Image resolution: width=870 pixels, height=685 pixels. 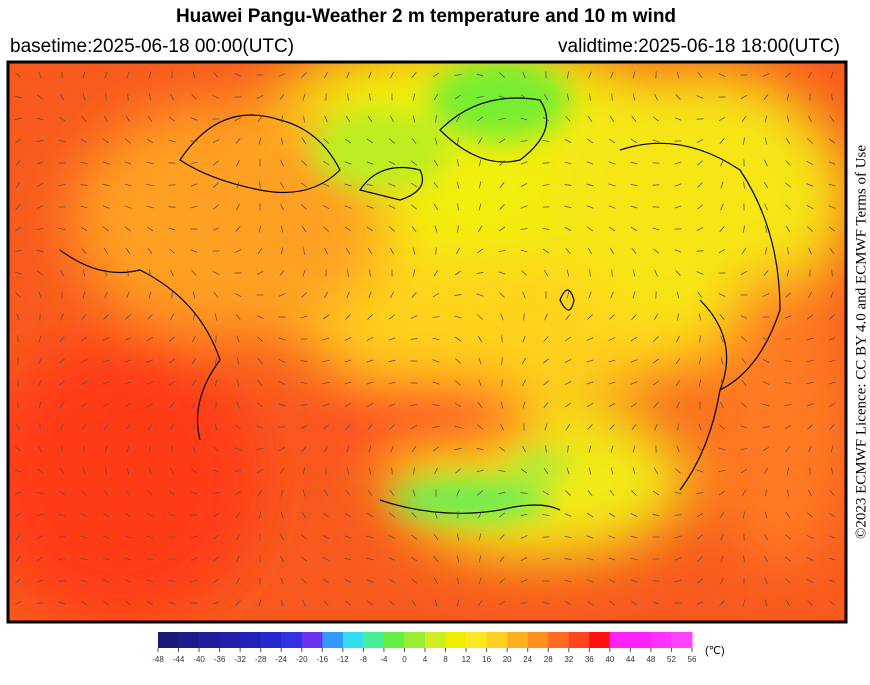 What do you see at coordinates (323, 659) in the screenshot?
I see `colorbar-tick-label: -16` at bounding box center [323, 659].